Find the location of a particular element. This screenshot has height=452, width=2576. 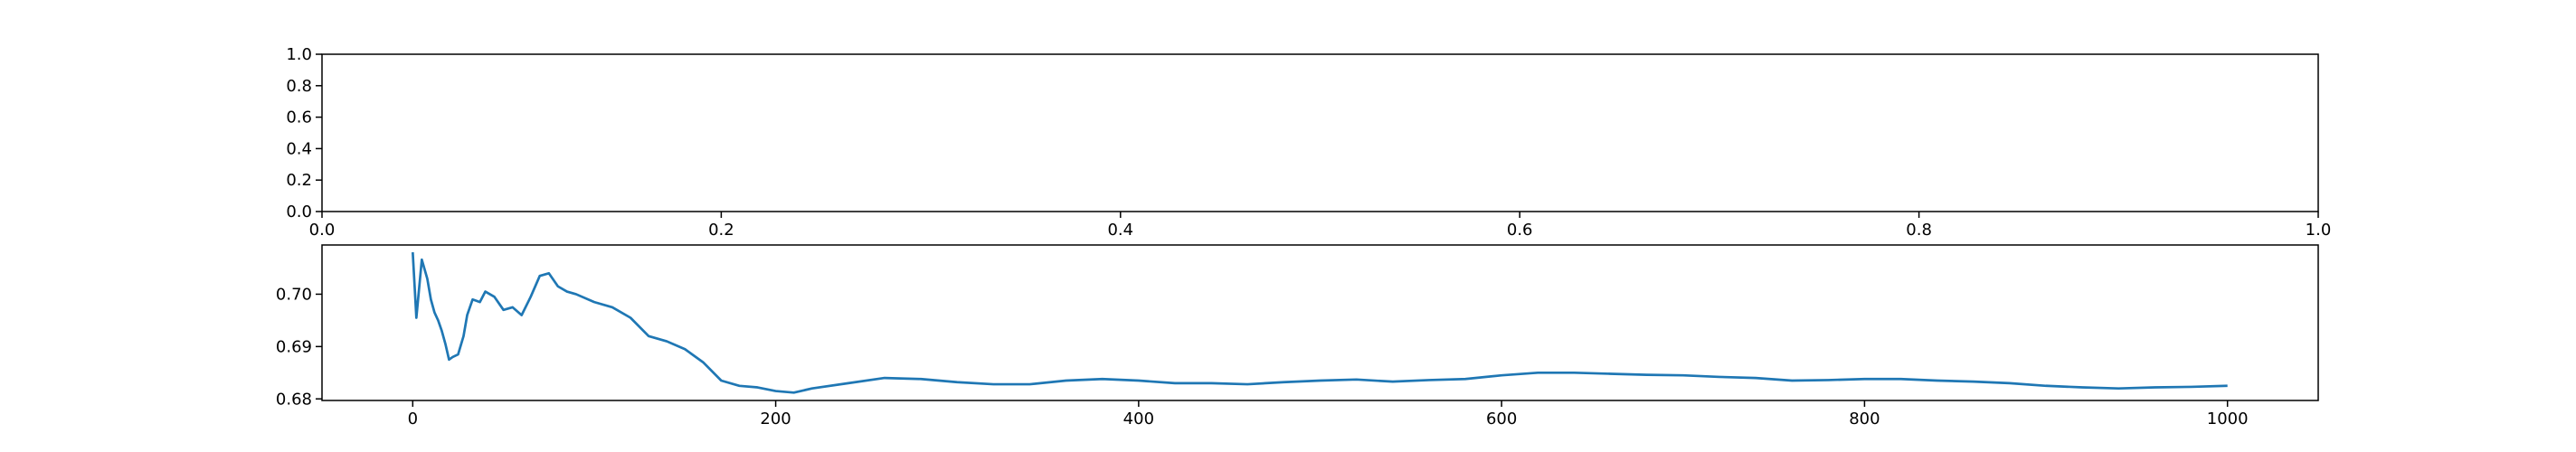

x-tick-label: 0 is located at coordinates (413, 419).